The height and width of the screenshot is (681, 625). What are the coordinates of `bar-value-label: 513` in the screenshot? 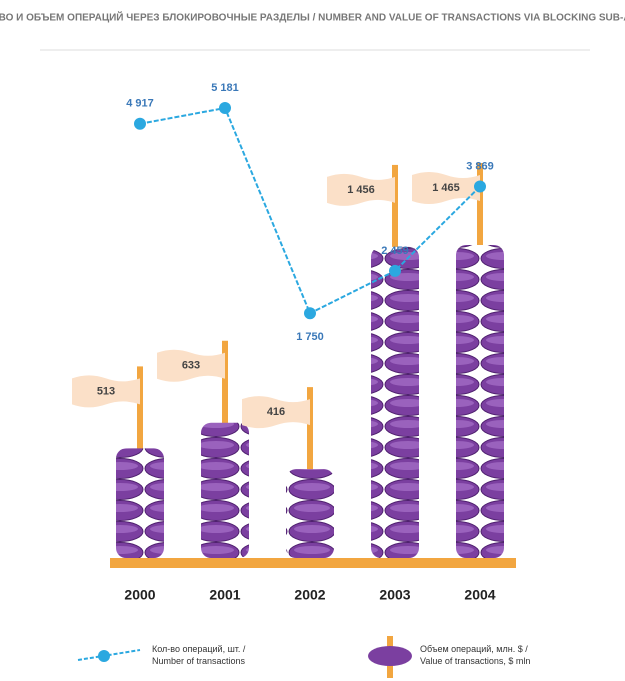 It's located at (106, 391).